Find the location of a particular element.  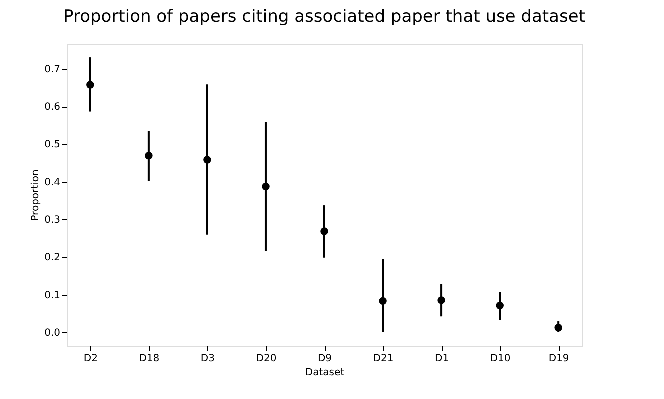

y-tick-label: 0.7 is located at coordinates (52, 70).